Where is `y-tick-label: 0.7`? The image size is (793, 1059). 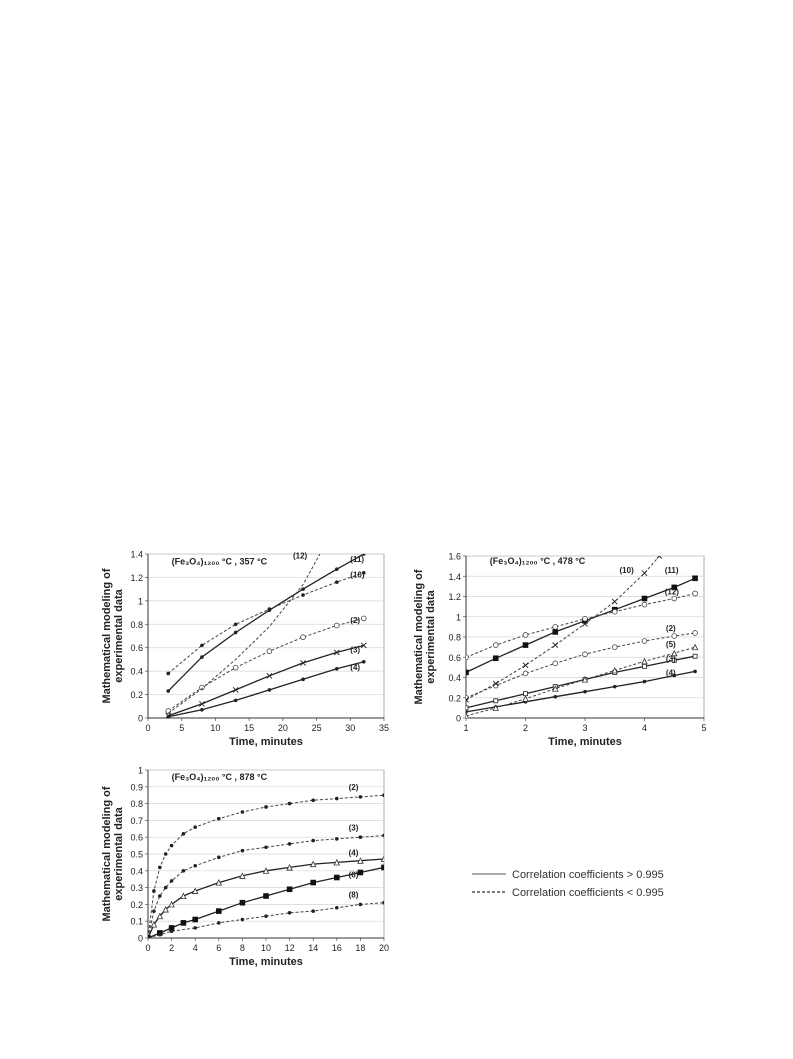 y-tick-label: 0.7 is located at coordinates (136, 821).